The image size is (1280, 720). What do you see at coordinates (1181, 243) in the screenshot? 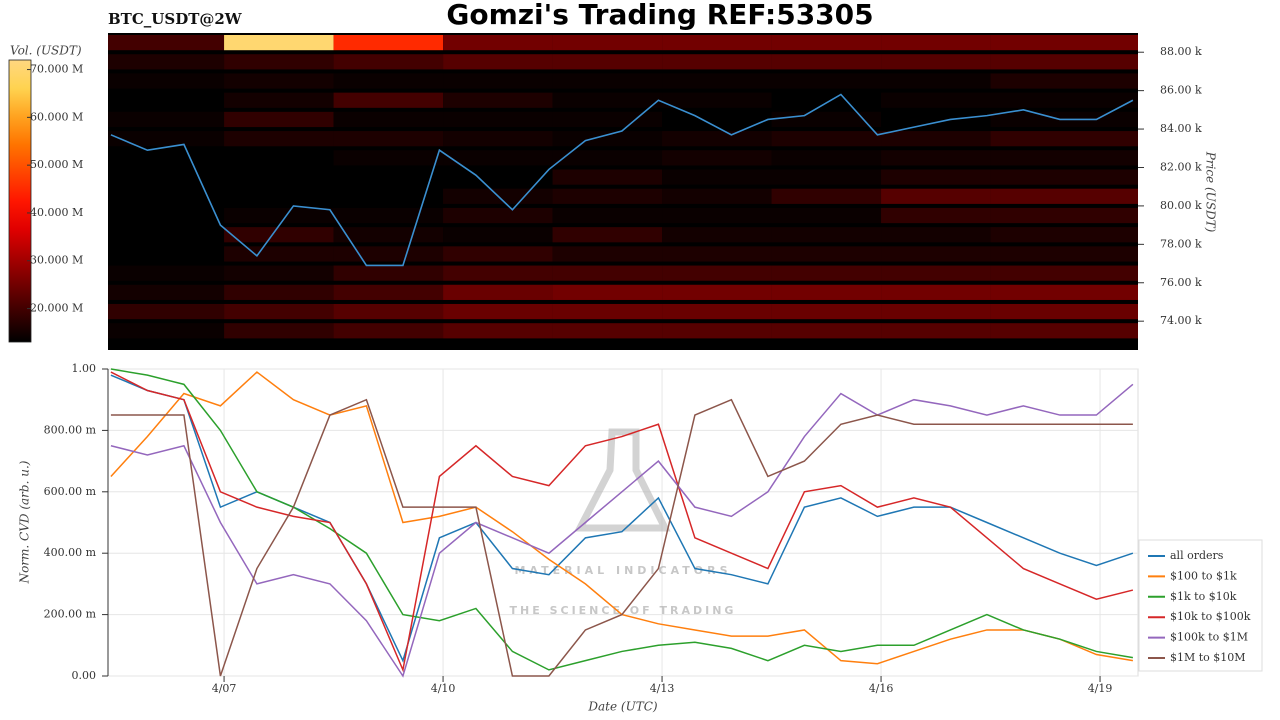
I see `price-tick-label: 78.00 k` at bounding box center [1181, 243].